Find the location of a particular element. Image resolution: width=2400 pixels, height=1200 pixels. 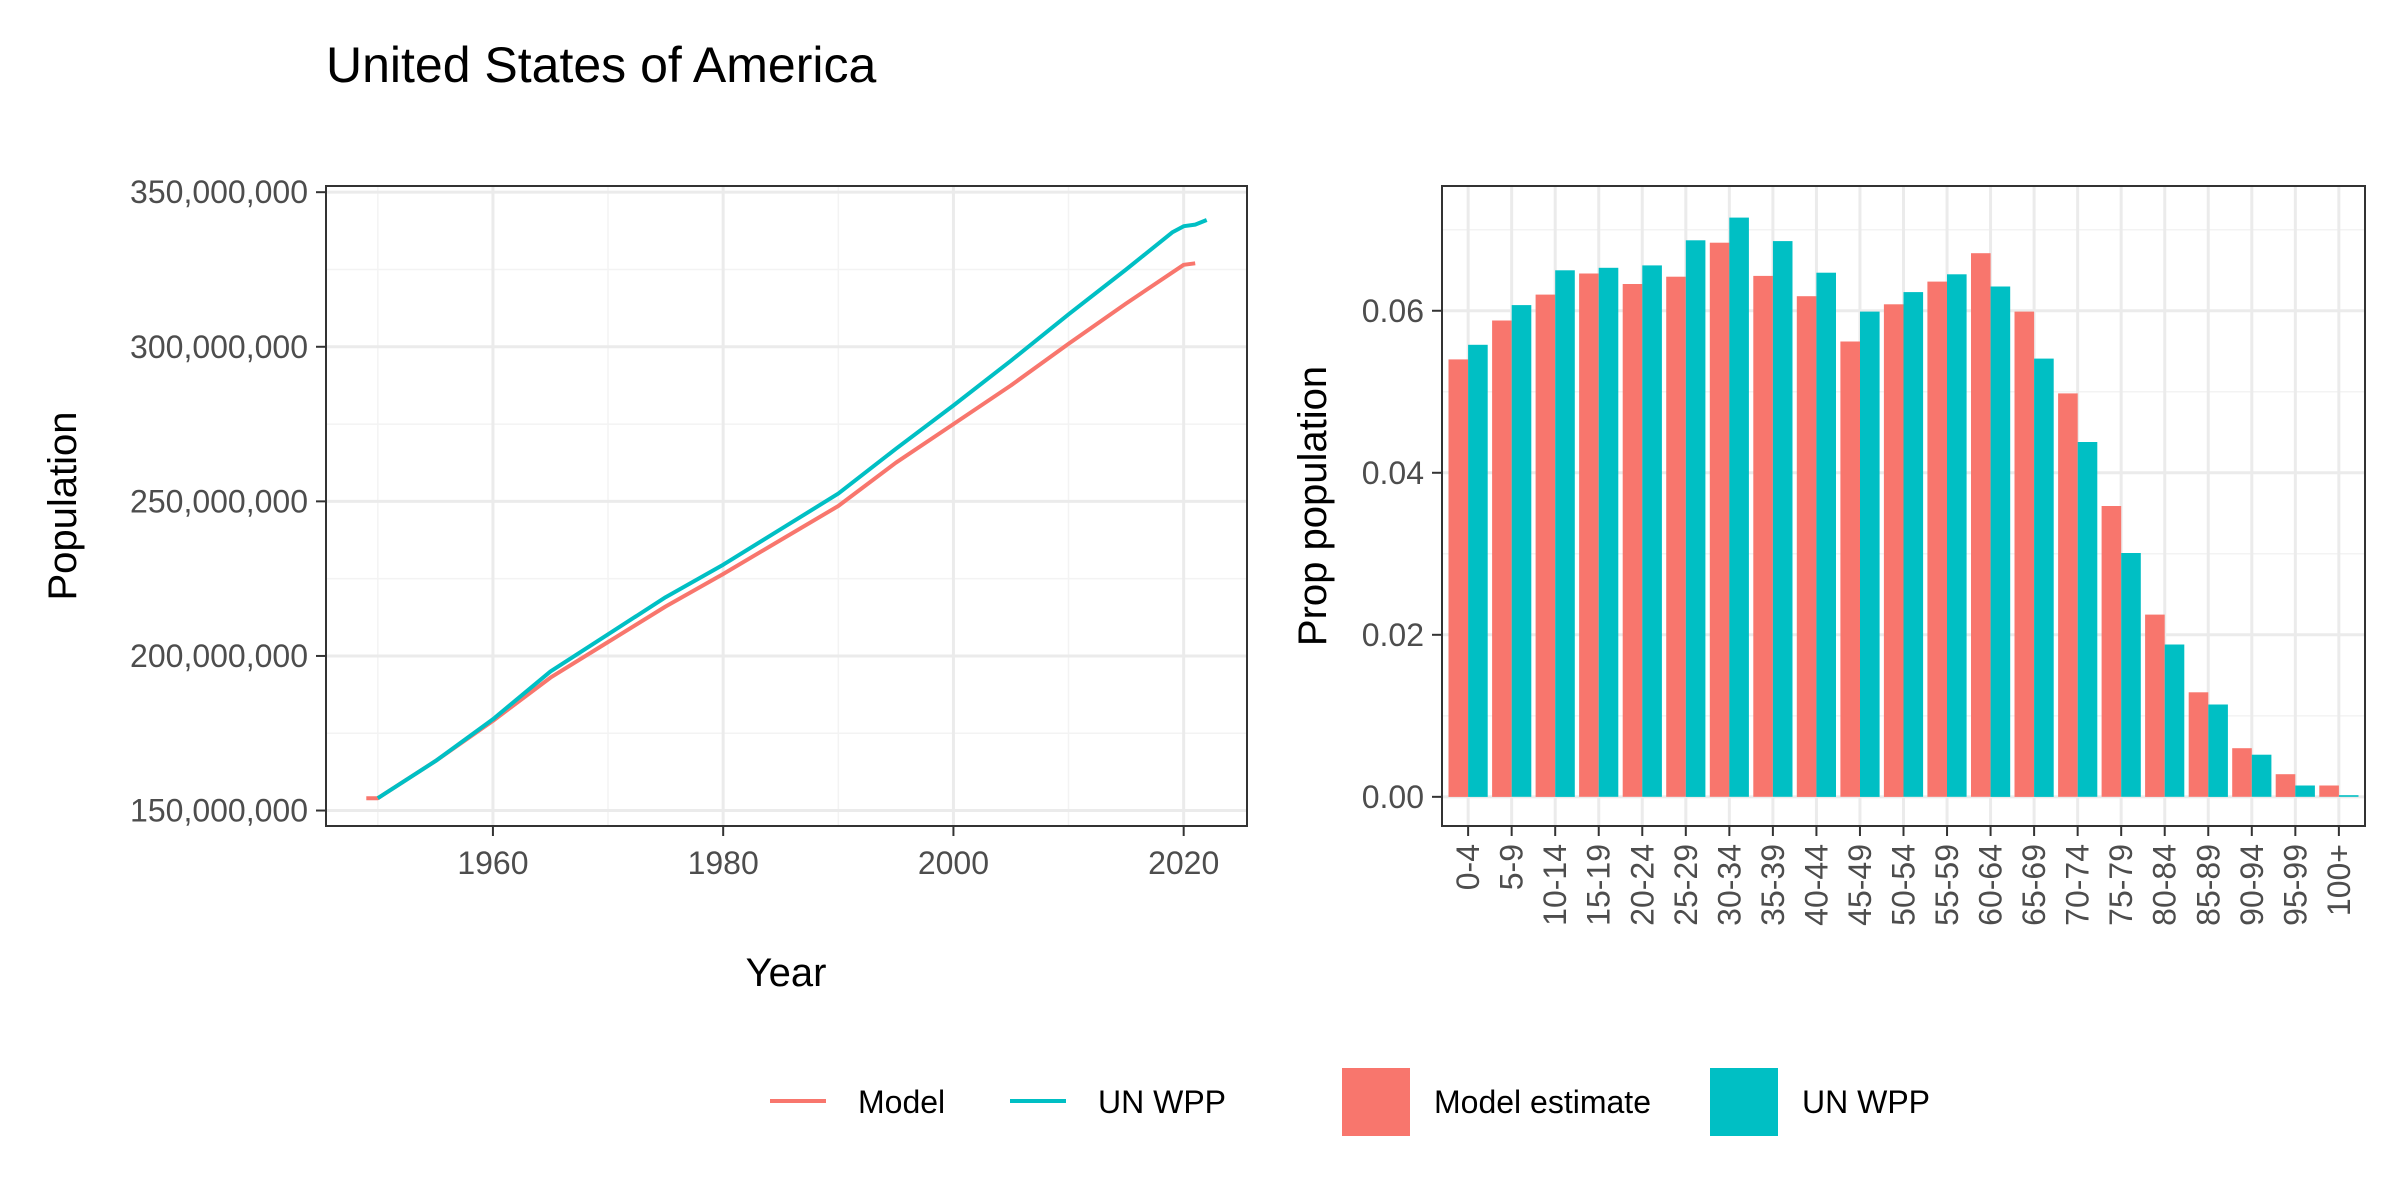

legend-label-model: Model is located at coordinates (901, 1102).